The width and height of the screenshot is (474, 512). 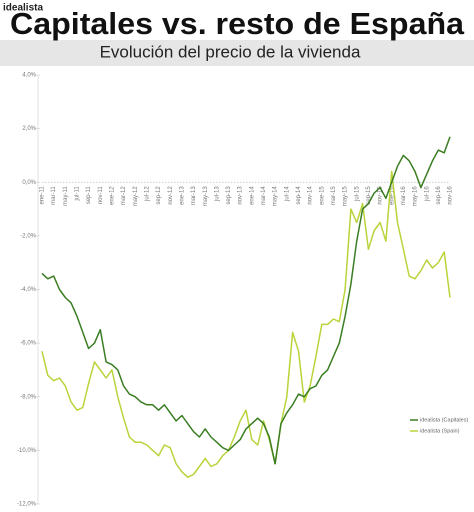 I want to click on x-tick-label: jul-11, so click(x=78, y=194).